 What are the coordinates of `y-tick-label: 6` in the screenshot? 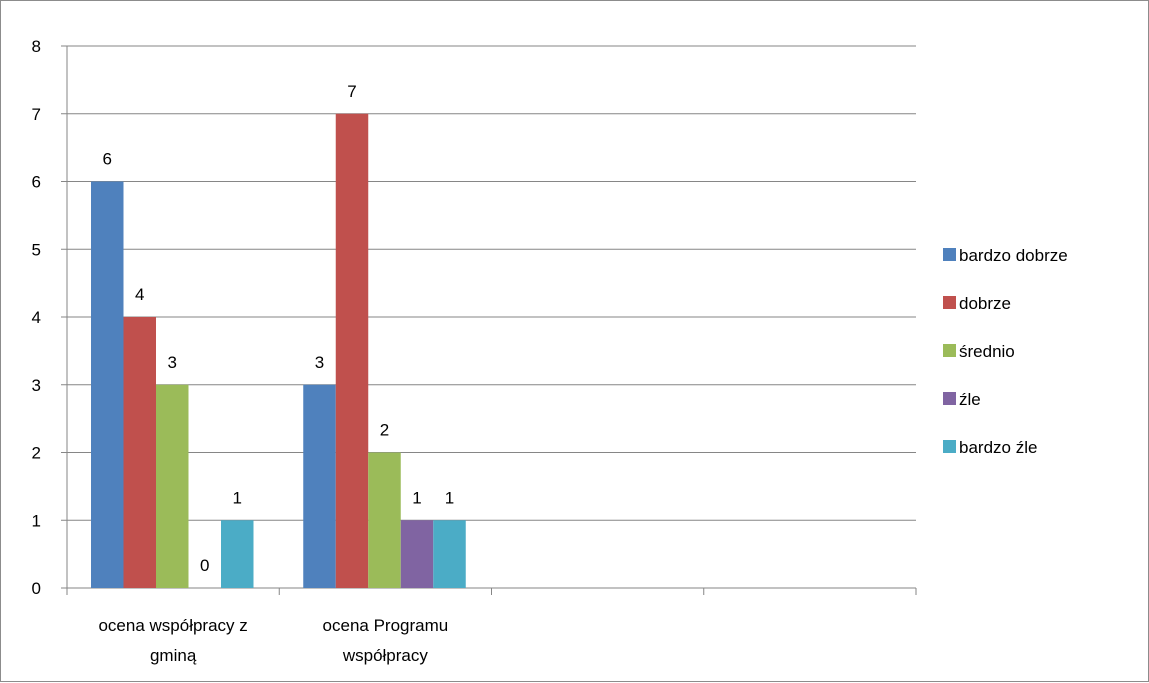 It's located at (36, 182).